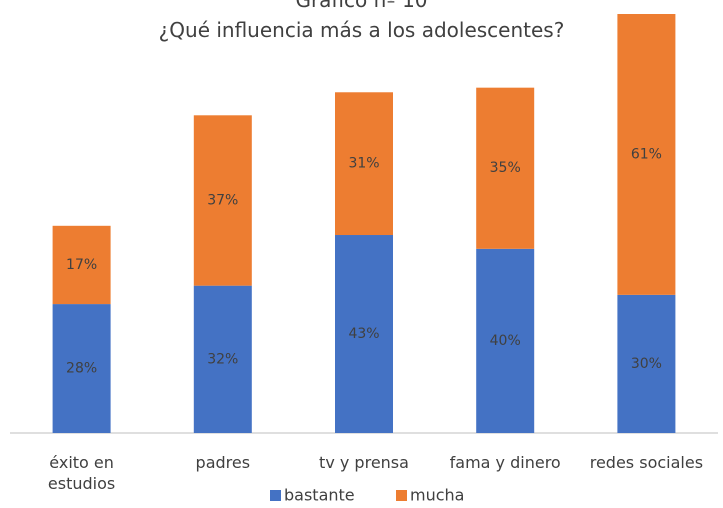  I want to click on x-tick-label: tv y prensa, so click(364, 462).